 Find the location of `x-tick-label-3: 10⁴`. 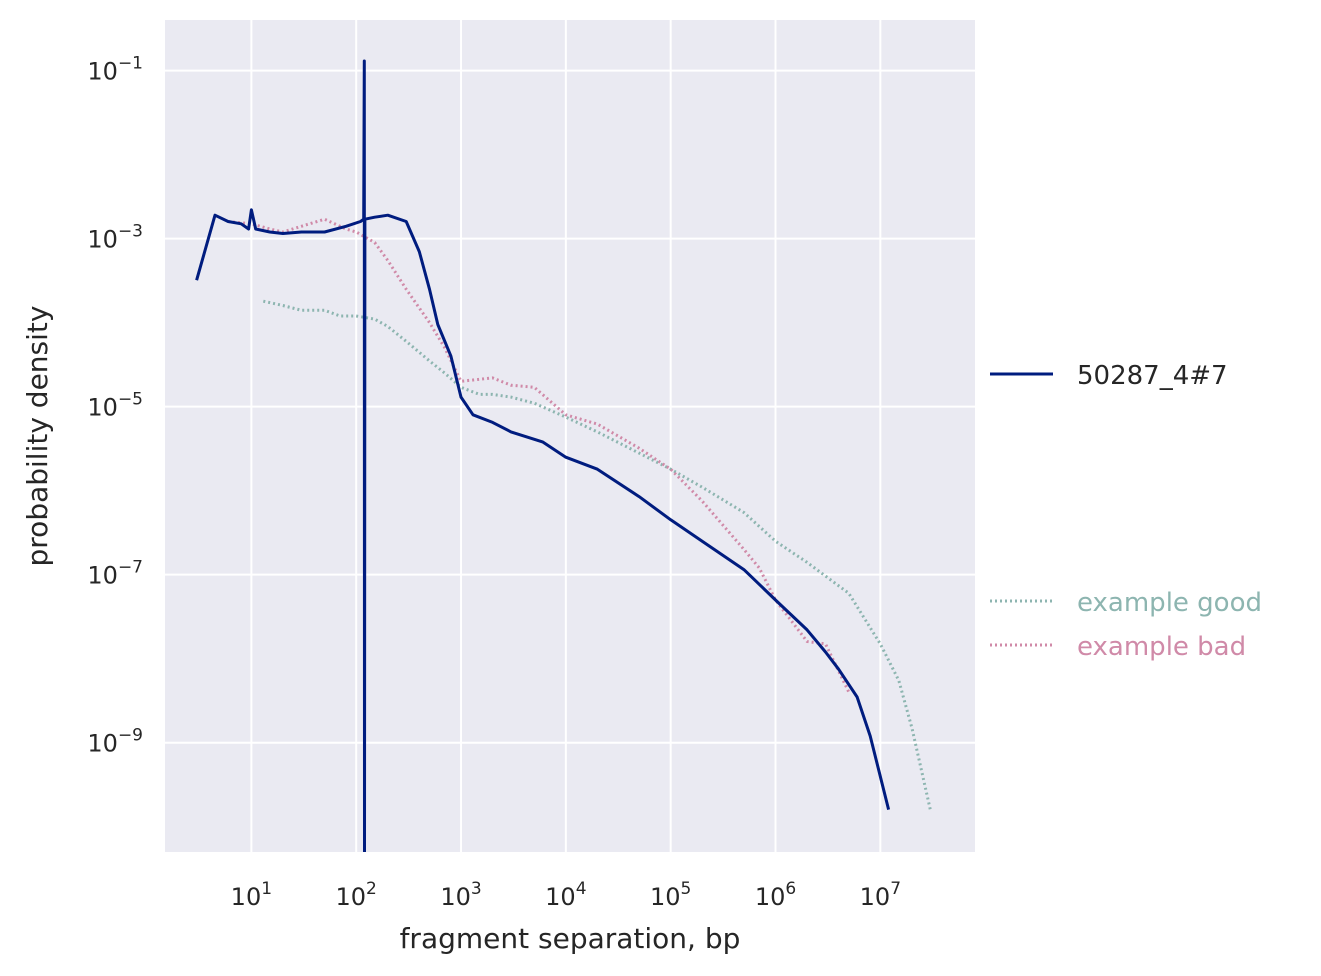

x-tick-label-3: 10⁴ is located at coordinates (565, 895).